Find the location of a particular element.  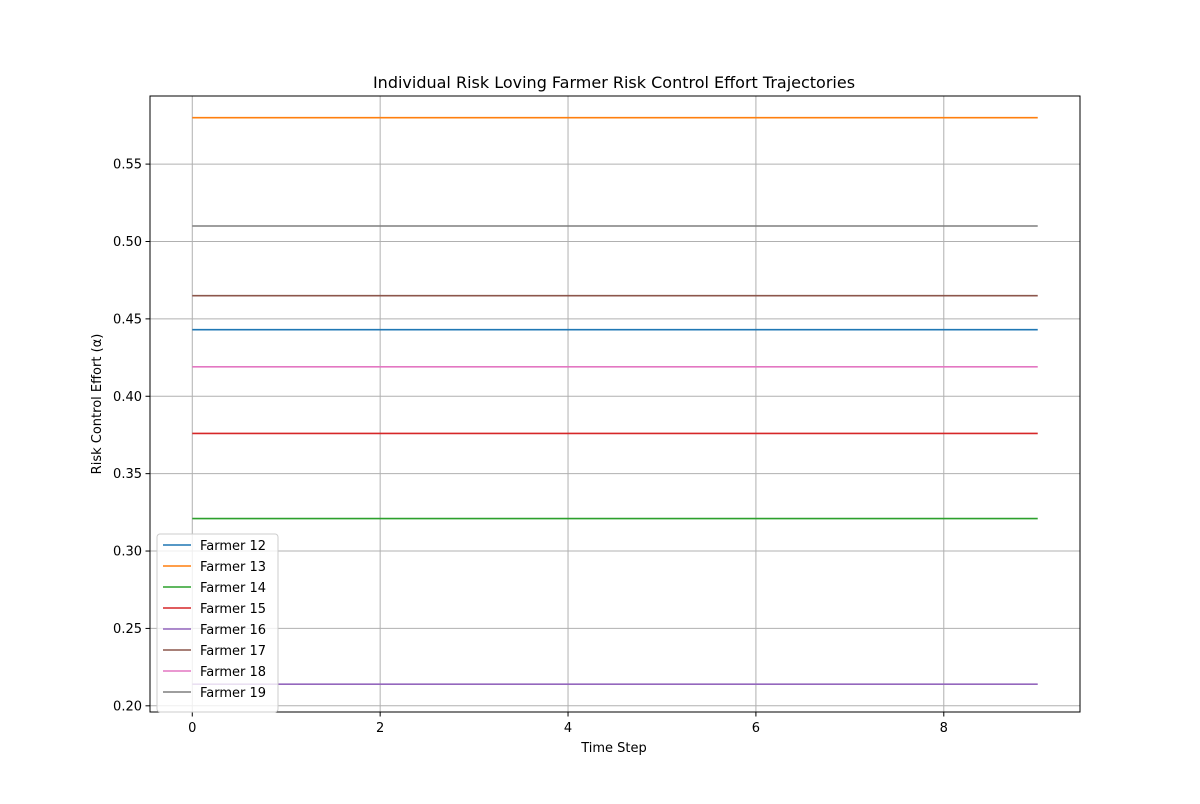

legend-label: Farmer 15 is located at coordinates (233, 609).